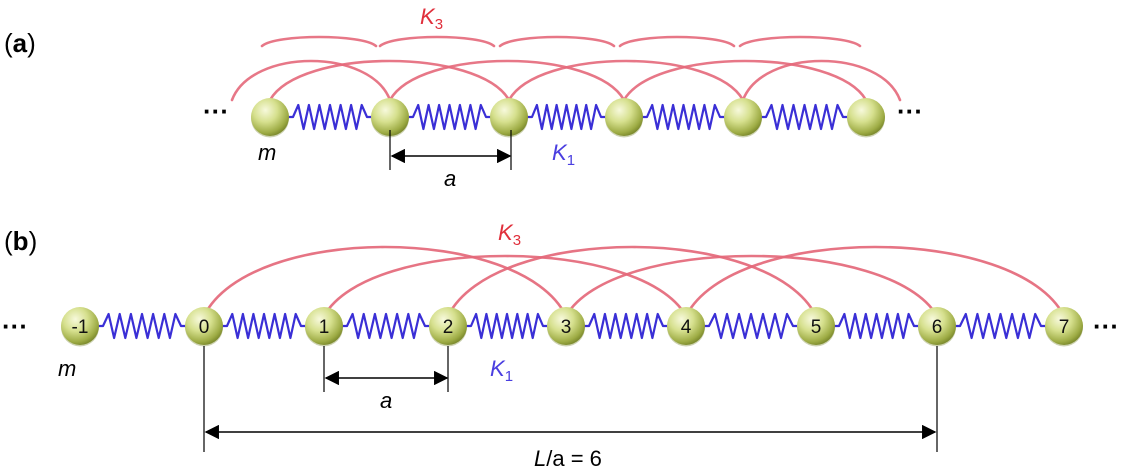 The image size is (1129, 473). I want to click on panel-b-mass: -1, so click(80, 327).